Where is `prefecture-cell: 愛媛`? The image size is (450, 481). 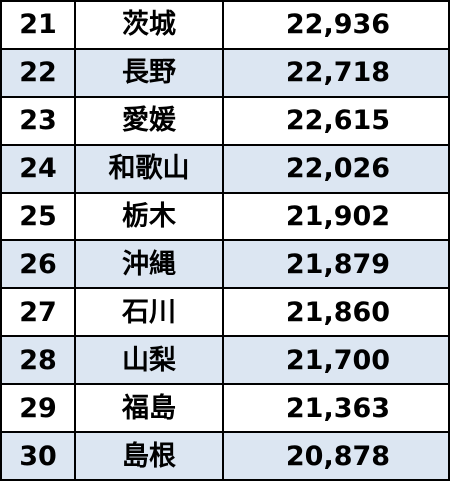
prefecture-cell: 愛媛 is located at coordinates (149, 120).